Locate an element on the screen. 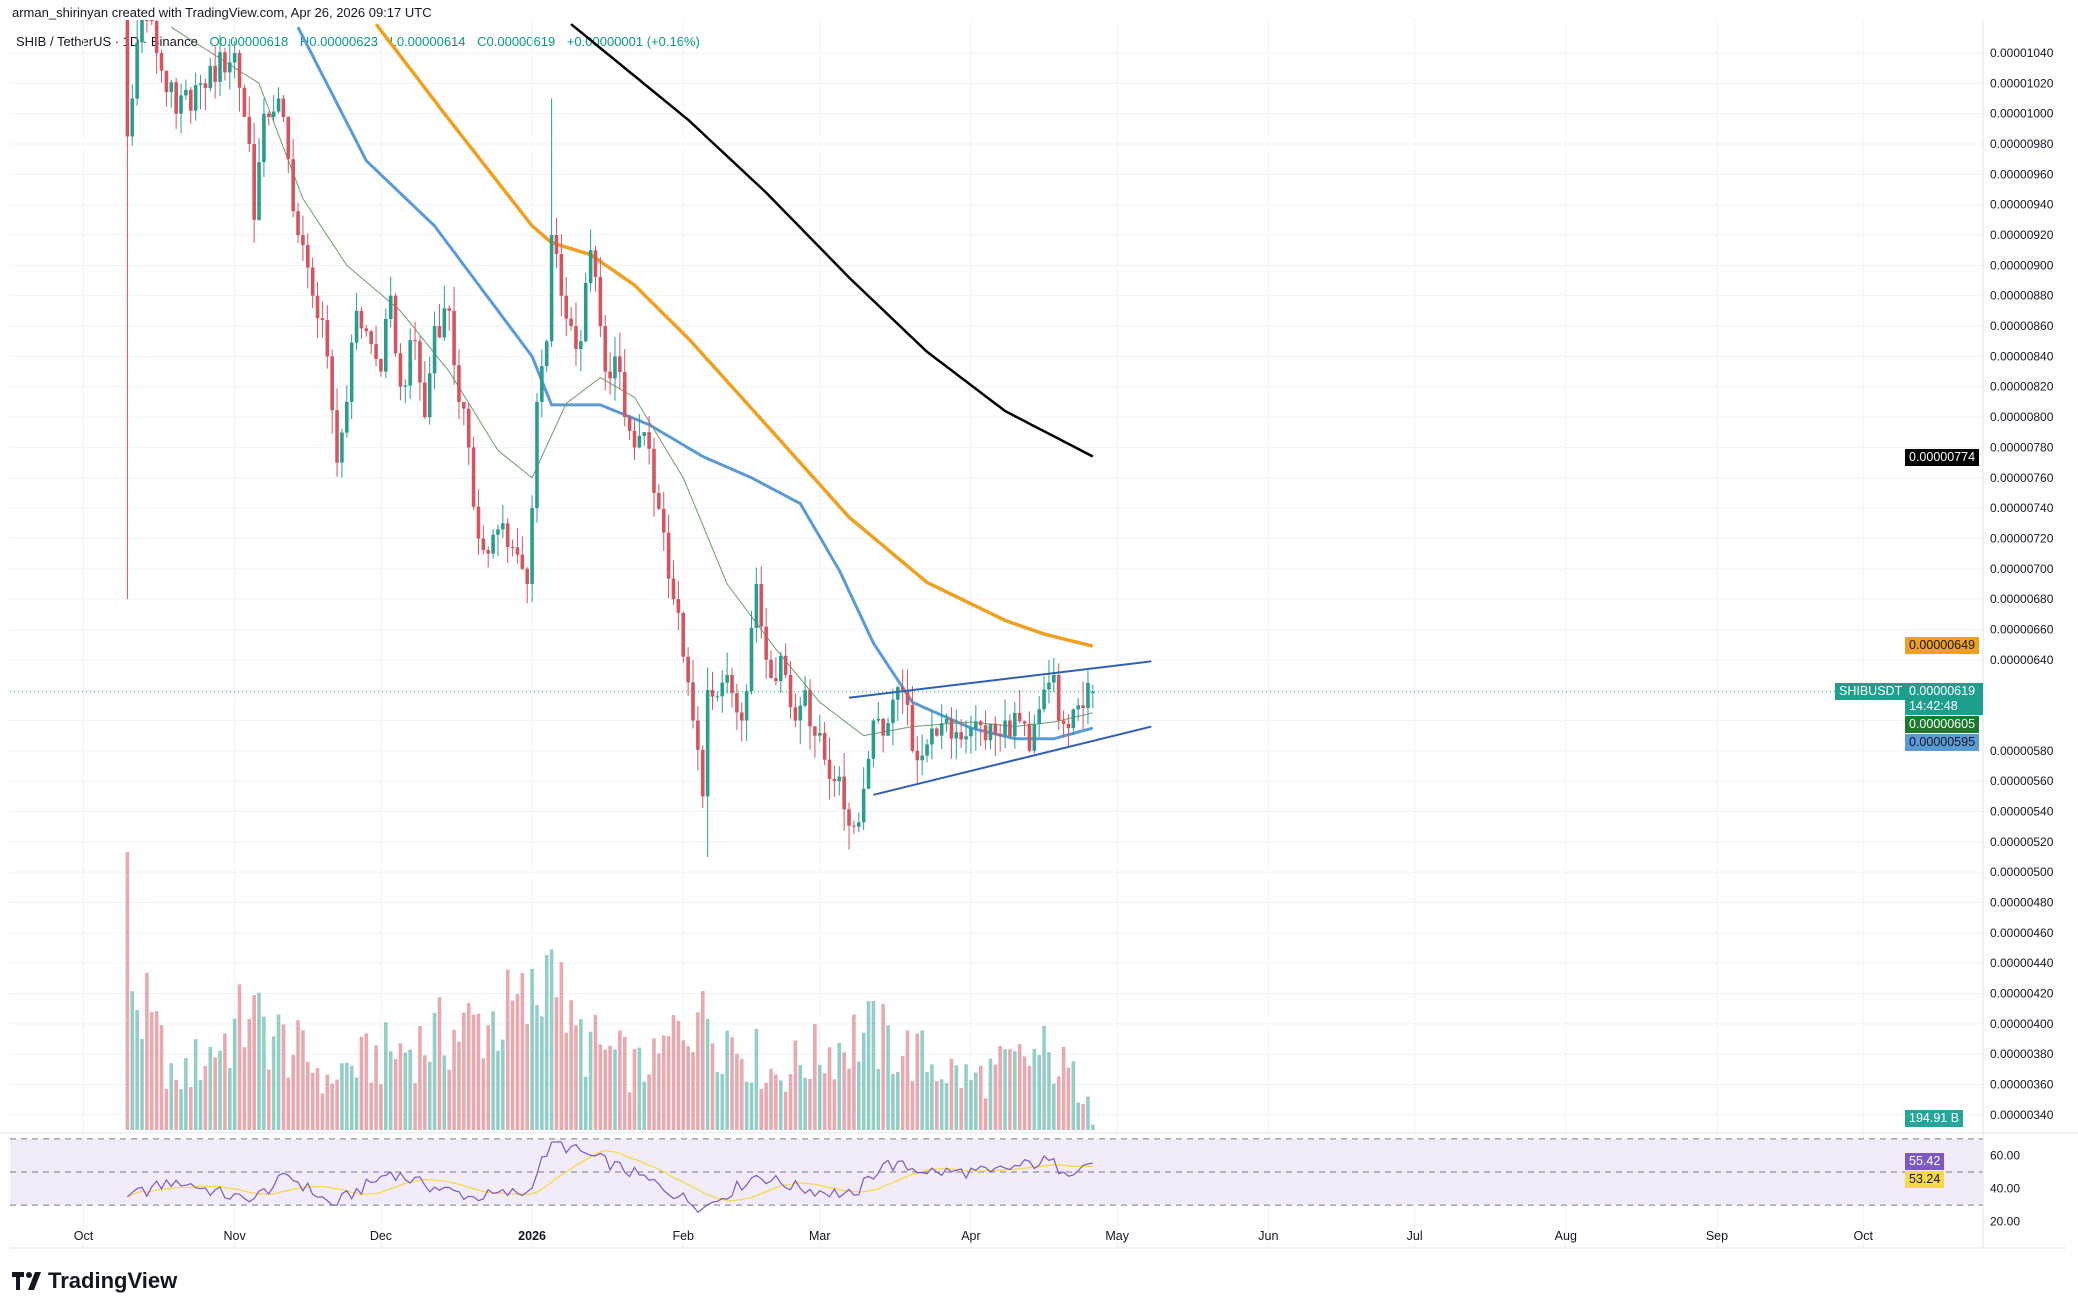  rsi-axis-label: 40.00 is located at coordinates (2005, 1189).